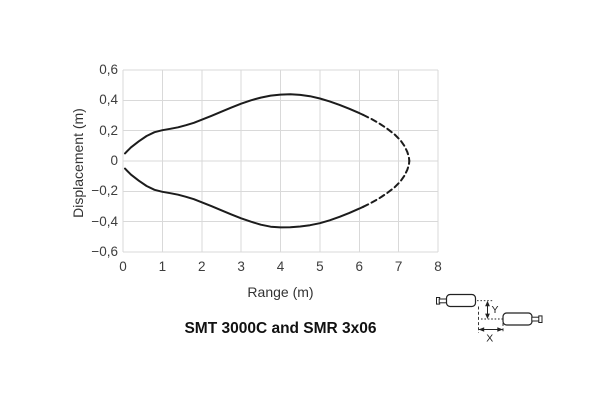 The image size is (611, 411). Describe the element at coordinates (280, 266) in the screenshot. I see `x-tick-label: 4` at that location.